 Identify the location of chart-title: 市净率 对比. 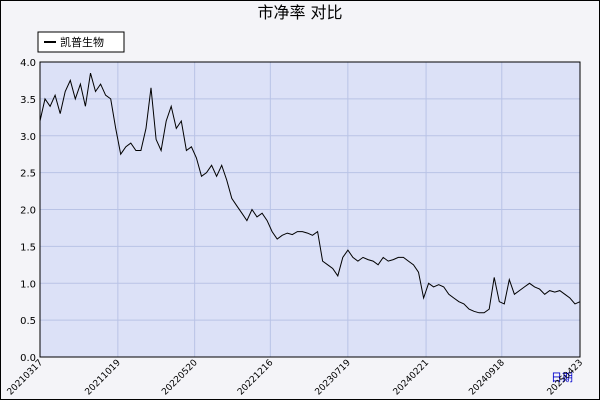
(299, 12).